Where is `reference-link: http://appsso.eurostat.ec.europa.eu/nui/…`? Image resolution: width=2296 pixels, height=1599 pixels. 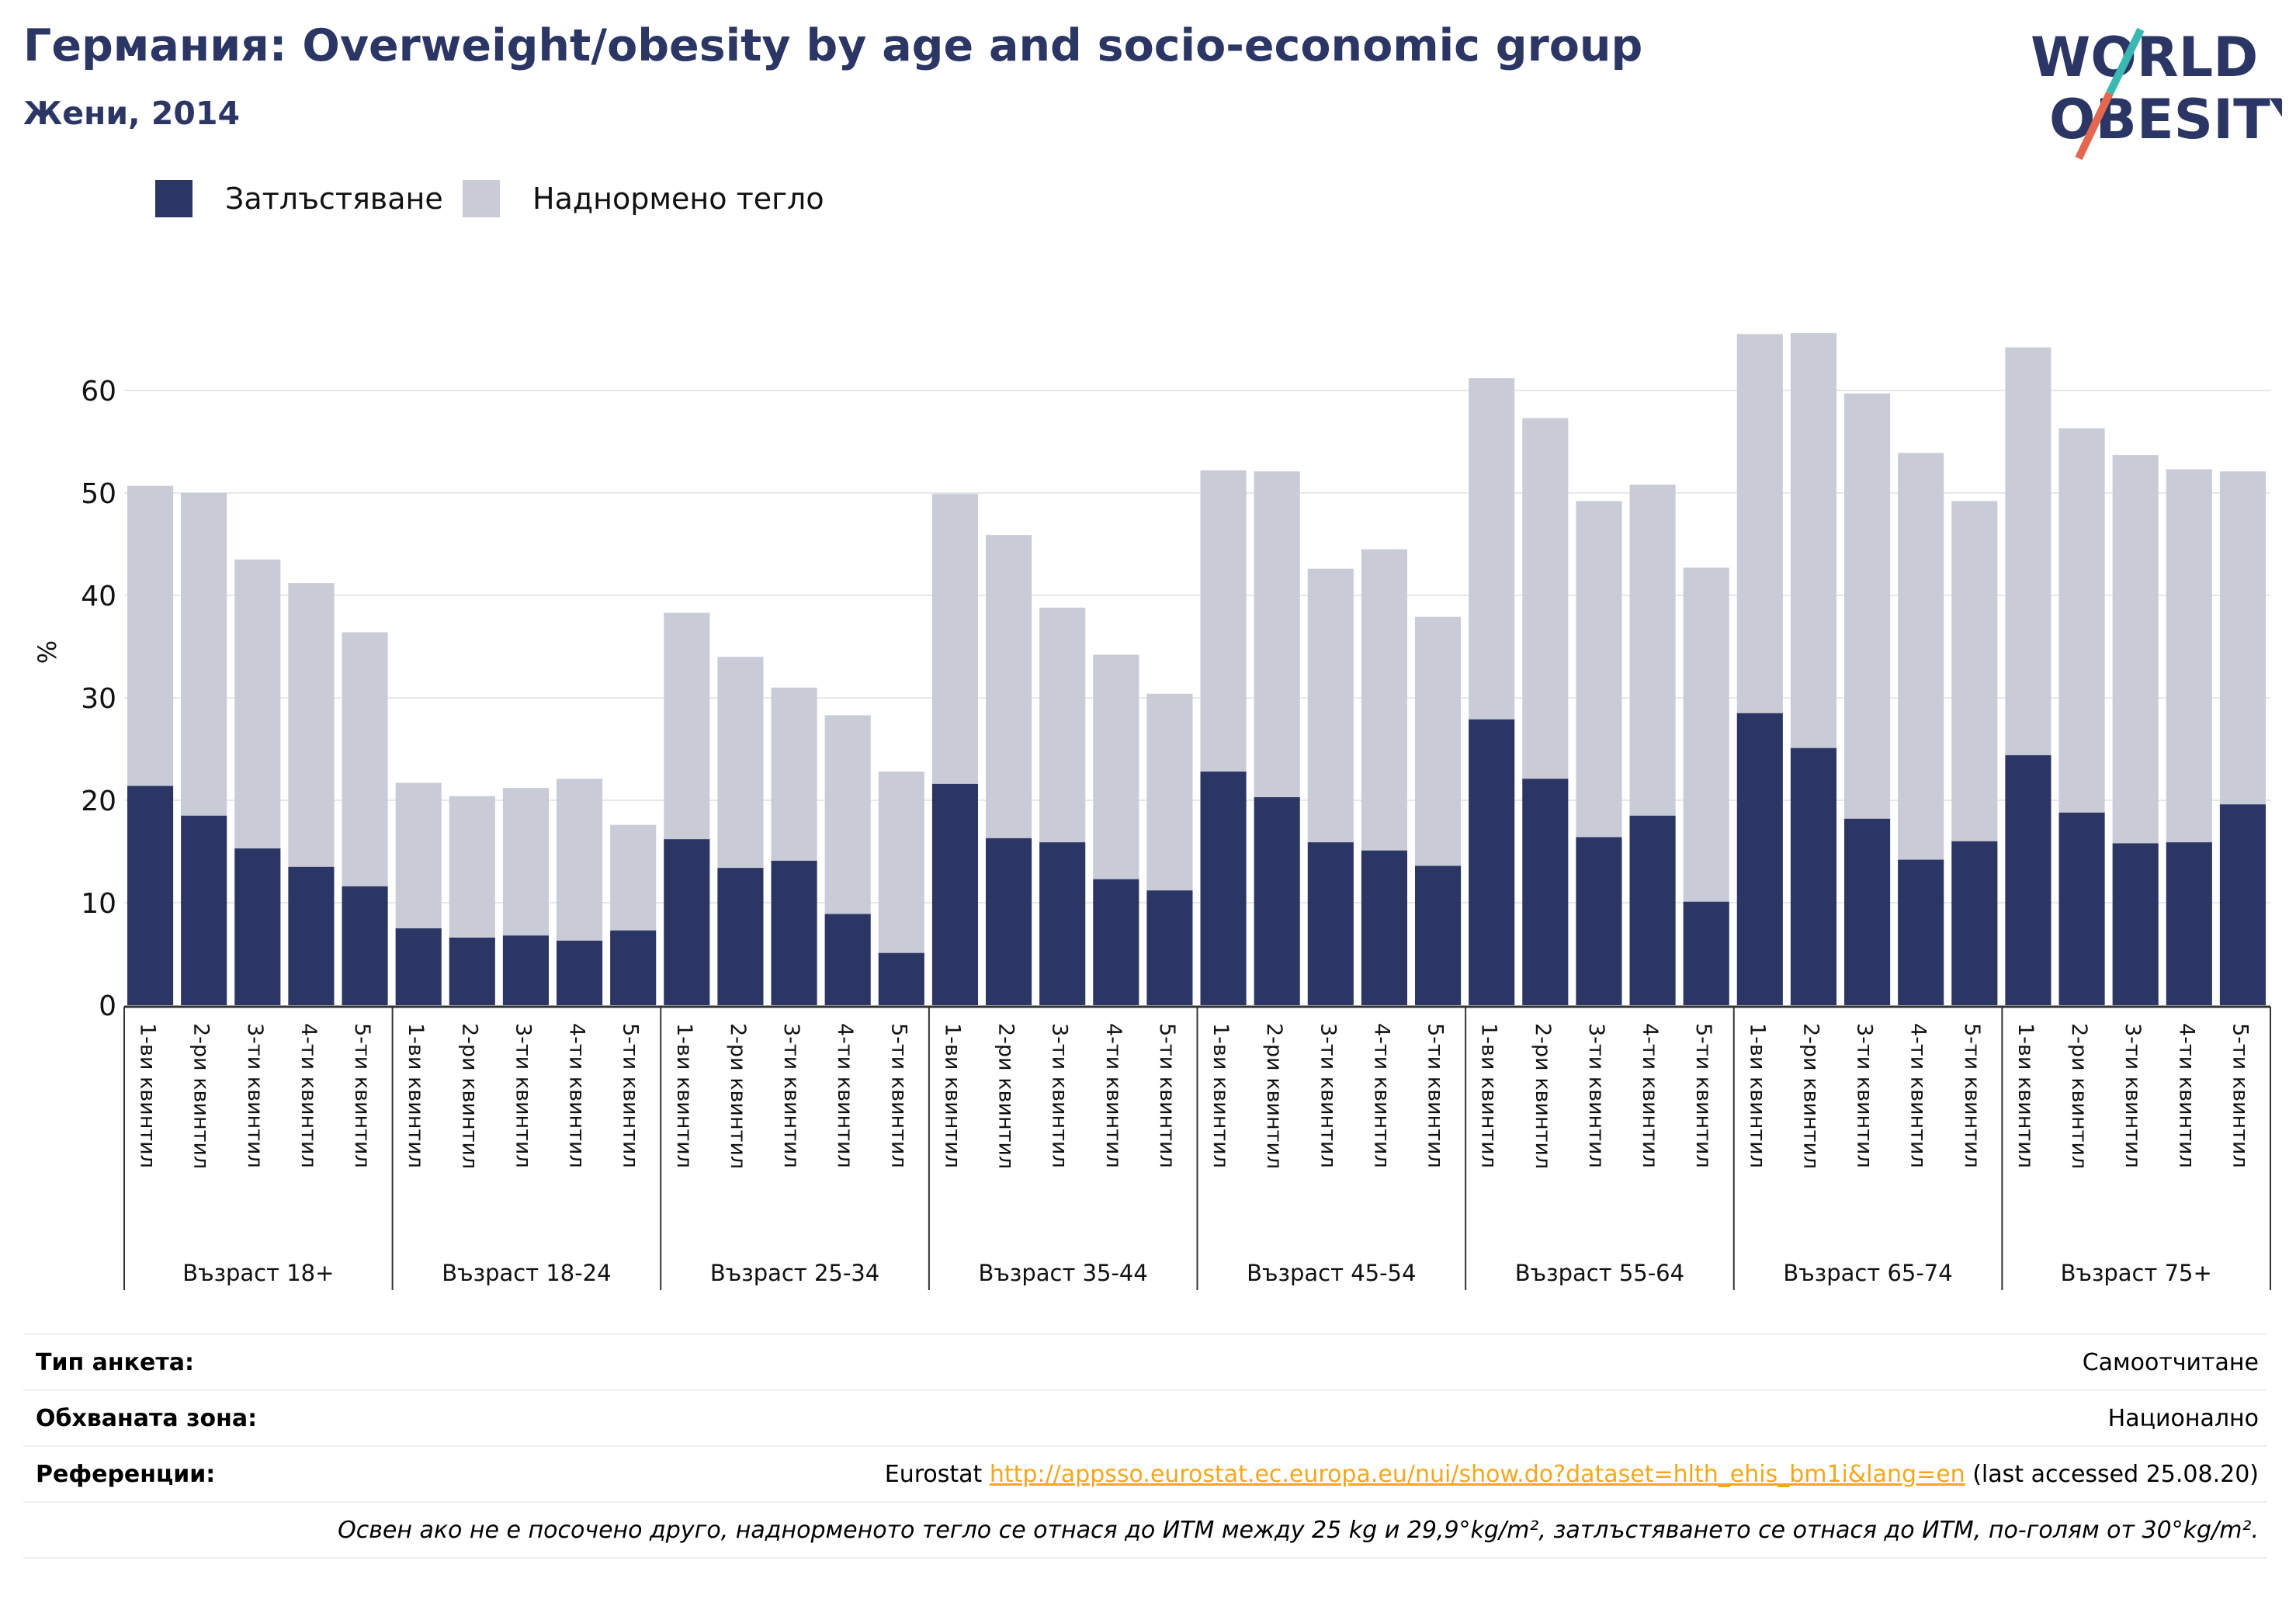 reference-link: http://appsso.eurostat.ec.europa.eu/nui/… is located at coordinates (1477, 1474).